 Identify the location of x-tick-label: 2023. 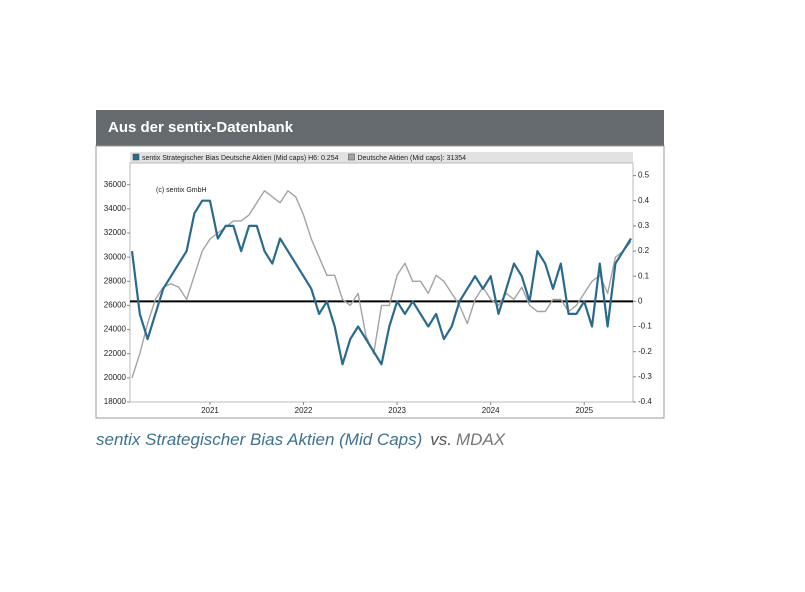
(397, 410).